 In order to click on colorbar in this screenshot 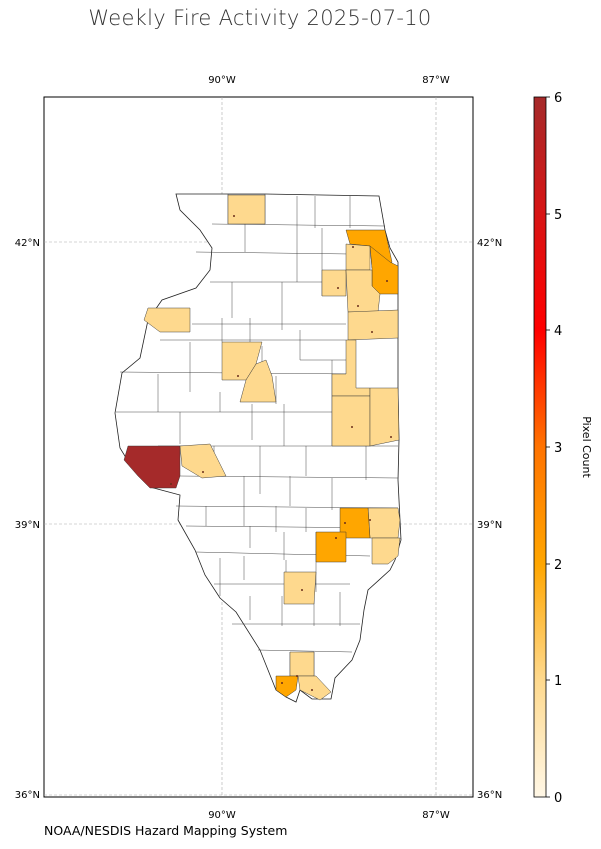, I will do `click(540, 447)`.